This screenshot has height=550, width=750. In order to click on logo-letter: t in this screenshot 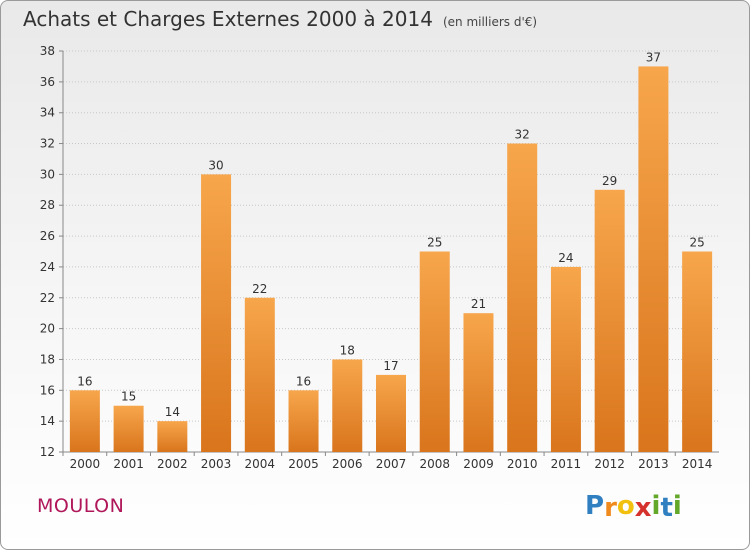, I will do `click(666, 508)`.